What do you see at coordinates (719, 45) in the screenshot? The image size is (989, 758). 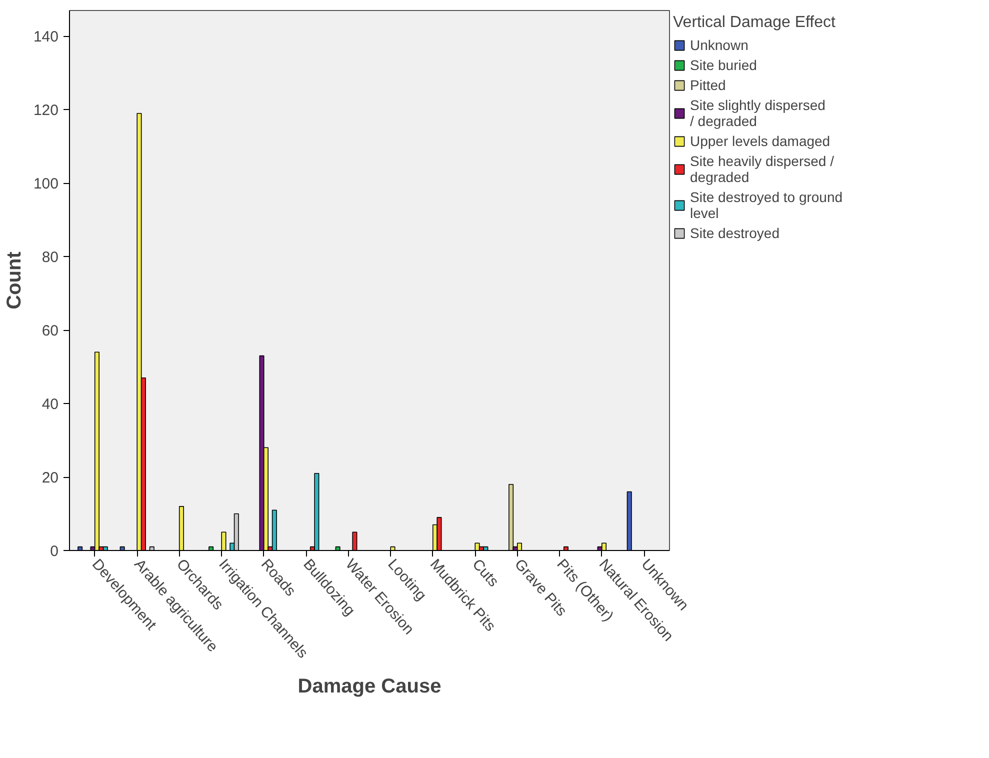 I see `legend-label: Unknown` at bounding box center [719, 45].